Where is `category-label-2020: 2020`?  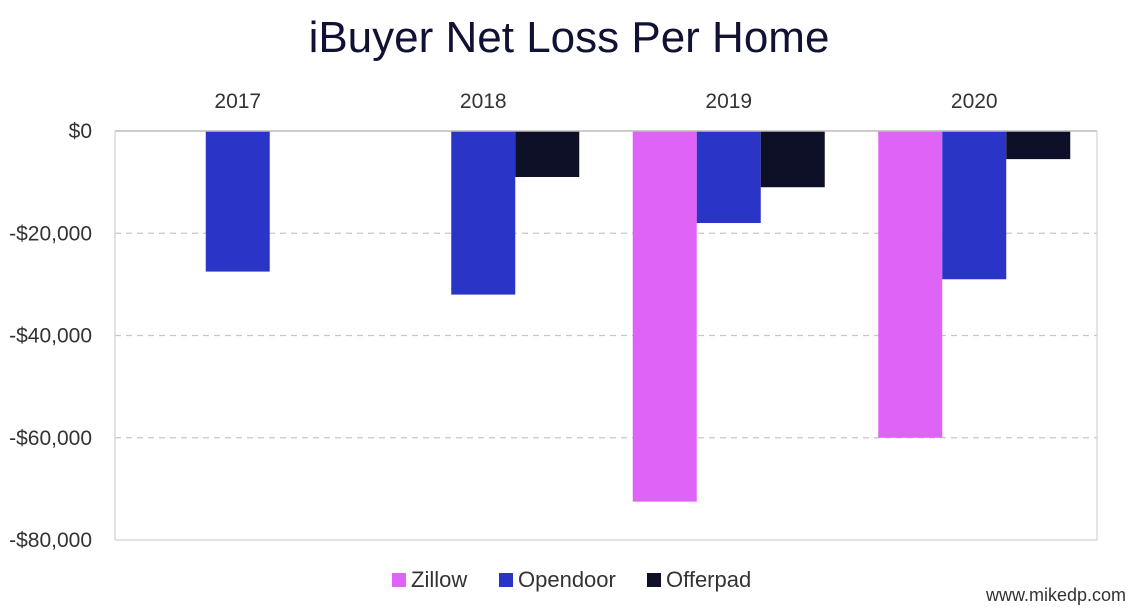 category-label-2020: 2020 is located at coordinates (974, 101).